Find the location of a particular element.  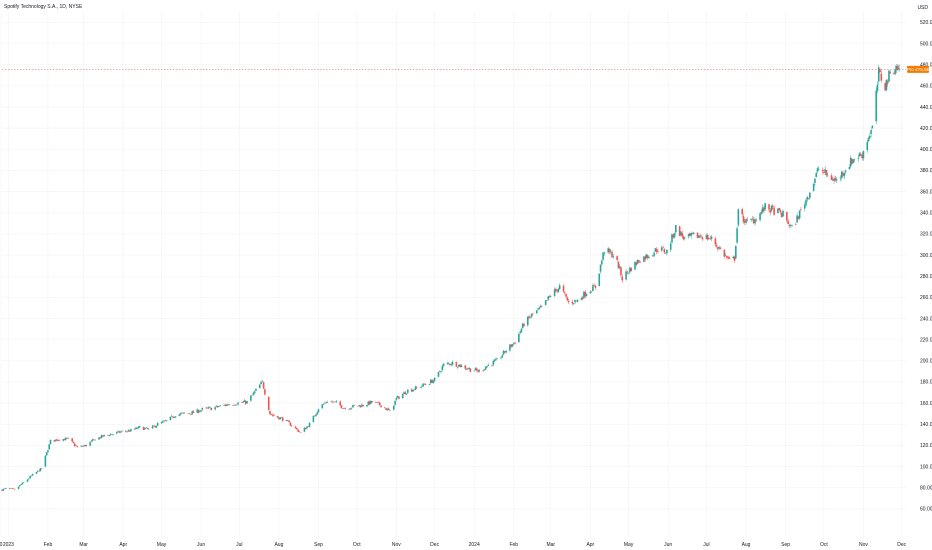

y-tick-label: 60.00 is located at coordinates (926, 510).